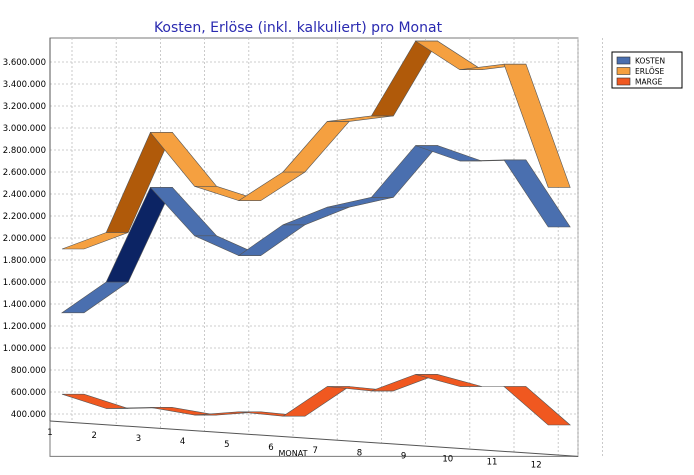 The width and height of the screenshot is (694, 475). I want to click on y-tick-label: 2.000.000, so click(24, 239).